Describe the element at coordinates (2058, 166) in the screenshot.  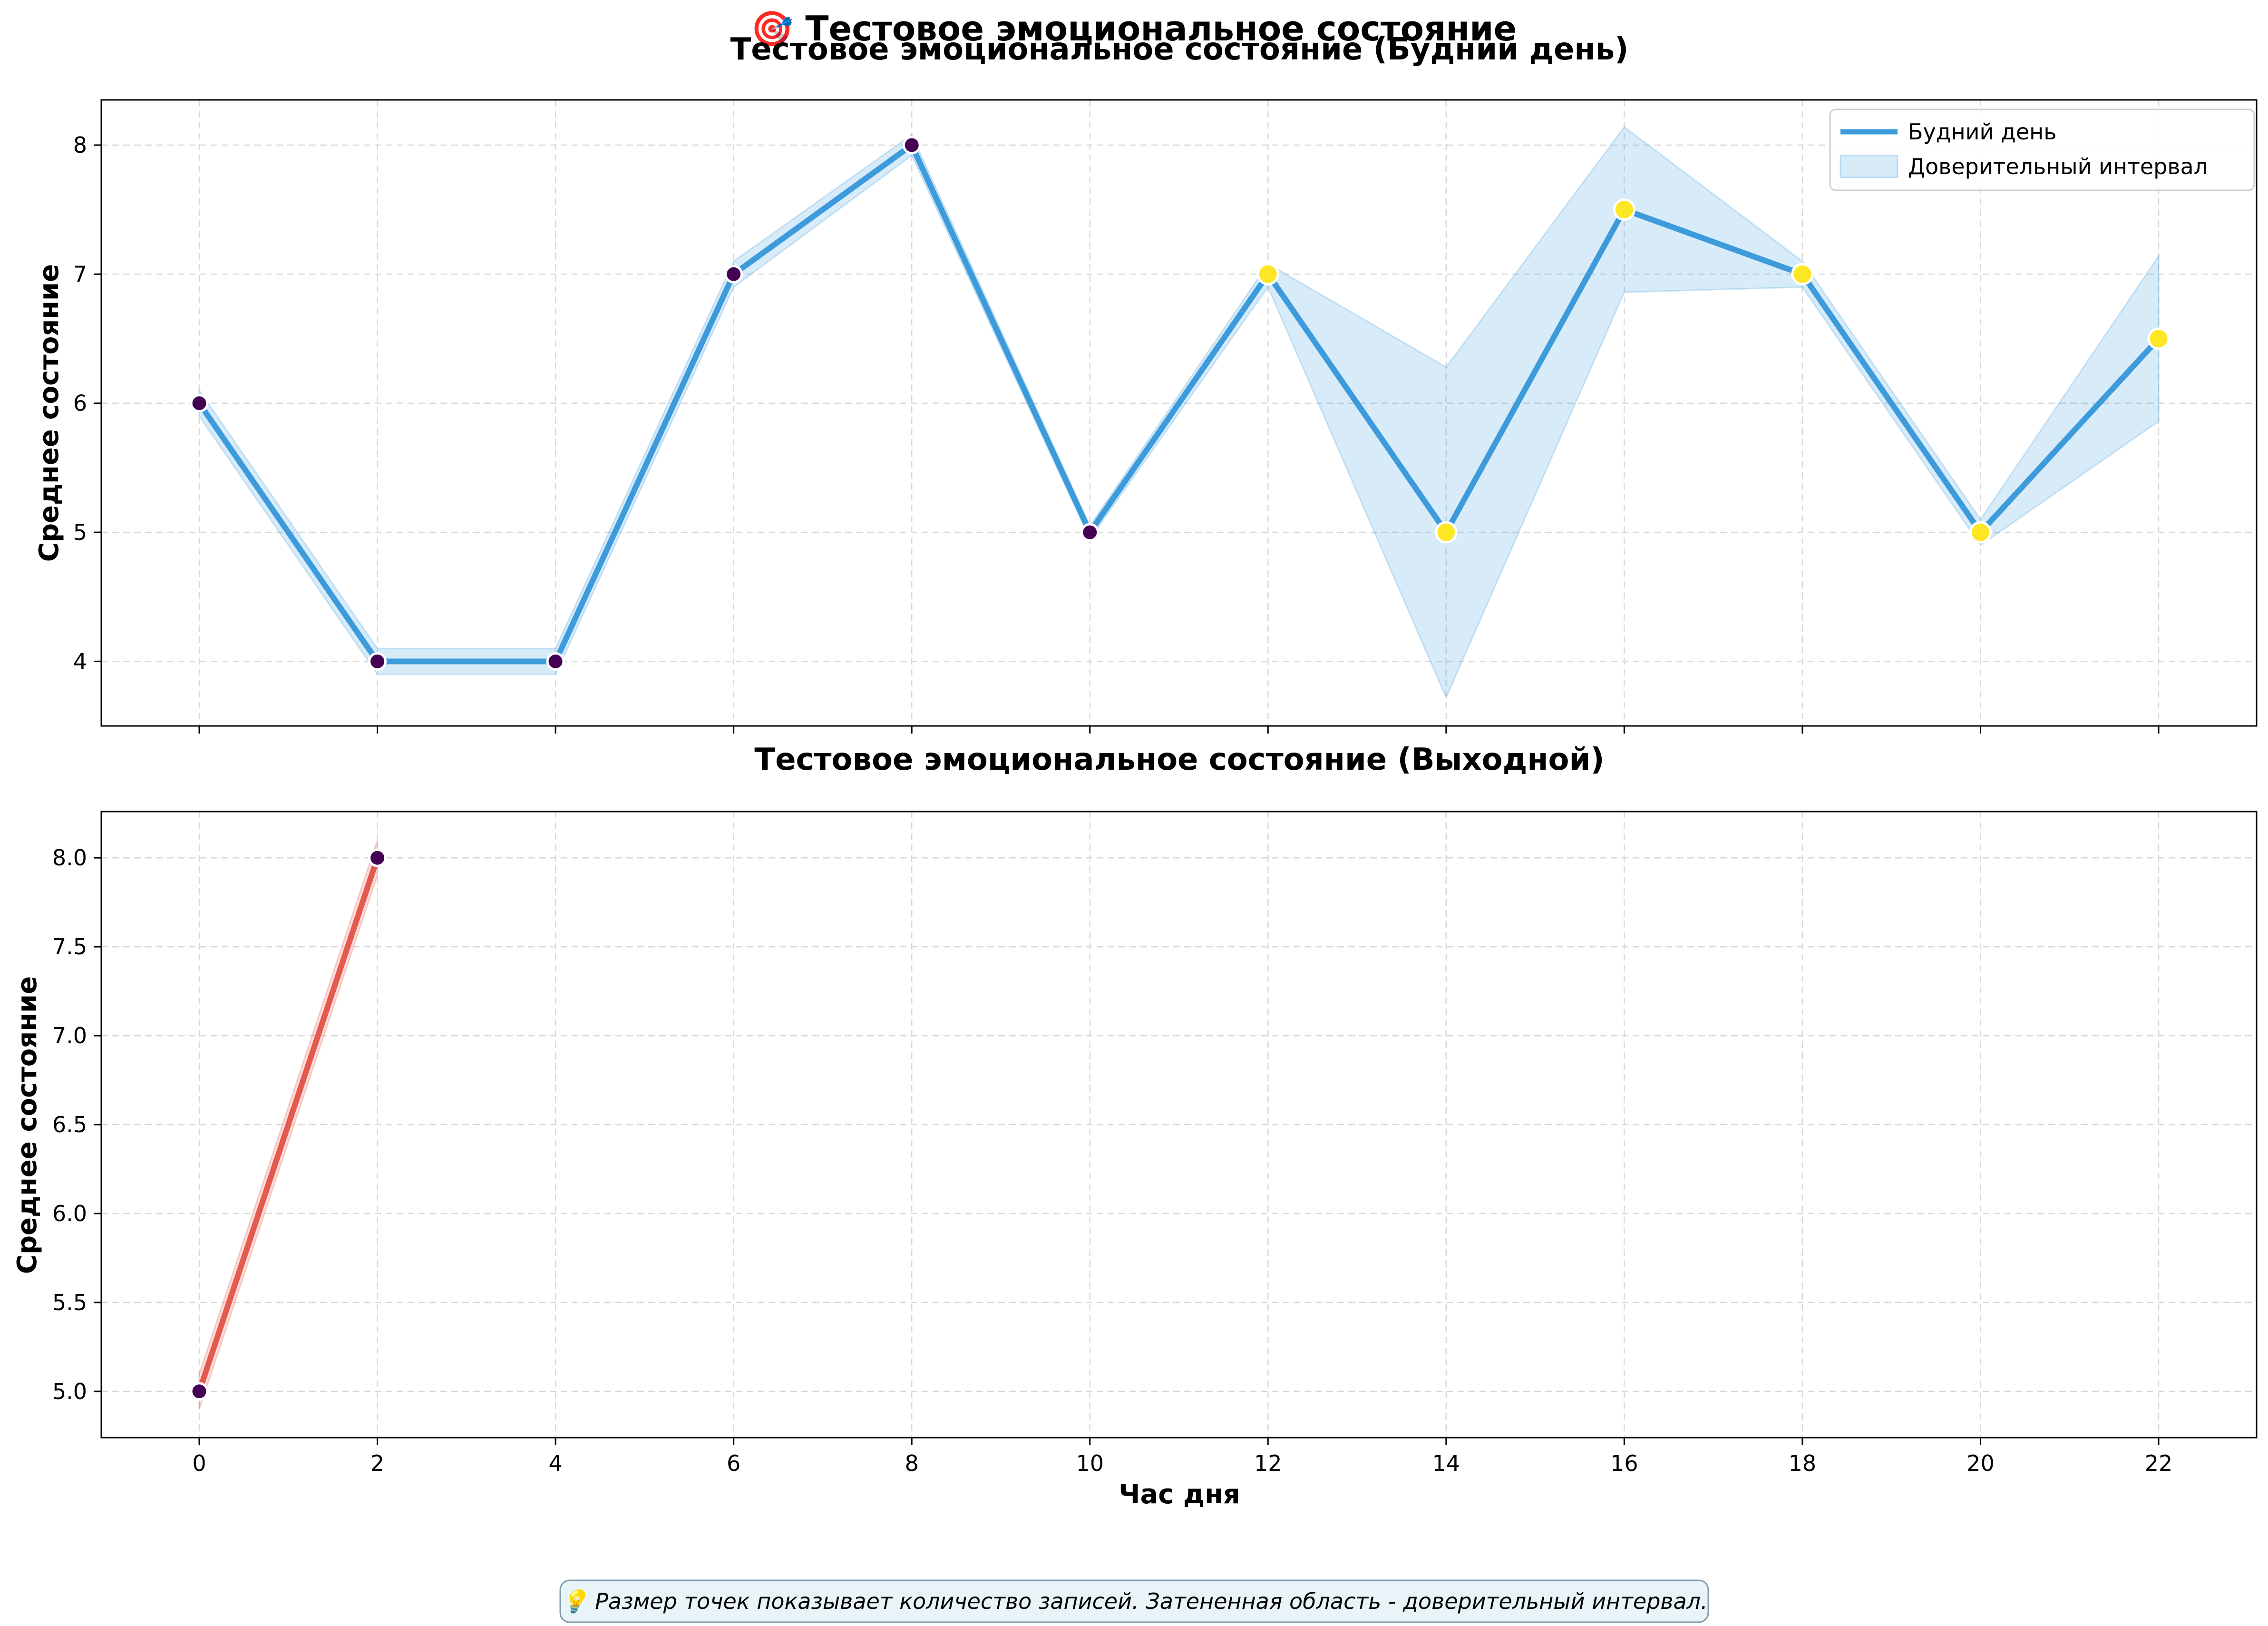
I see `legend-entry-ci: Доверительный интервал` at that location.